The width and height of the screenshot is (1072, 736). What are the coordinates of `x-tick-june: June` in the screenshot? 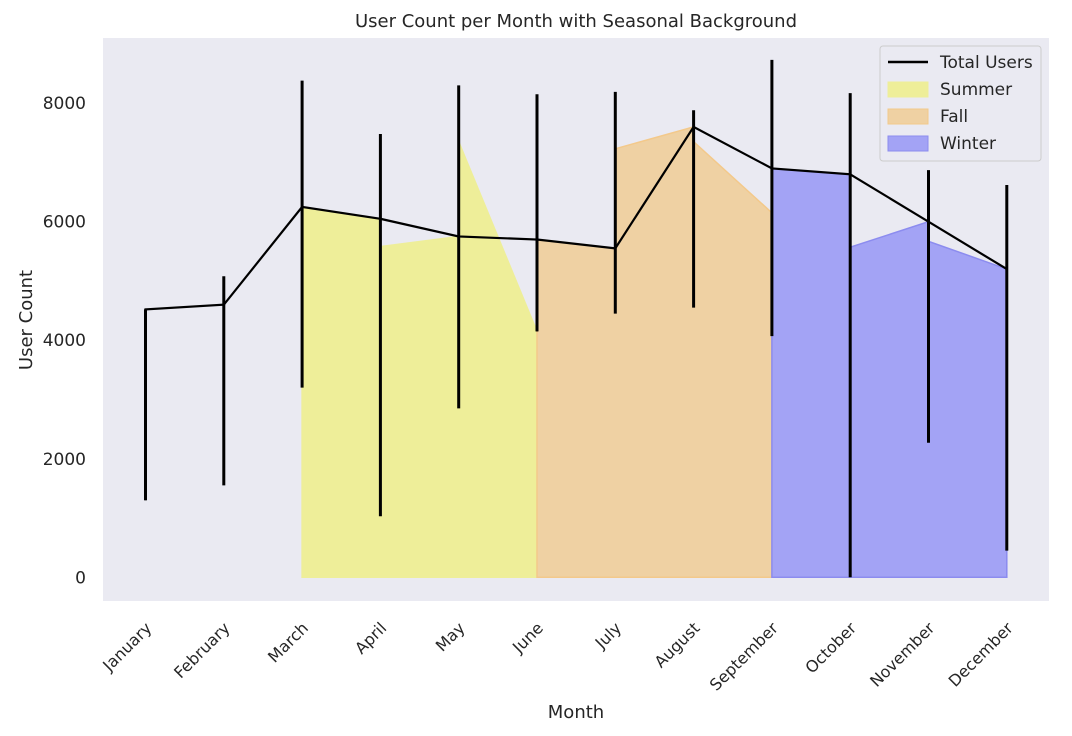 It's located at (527, 637).